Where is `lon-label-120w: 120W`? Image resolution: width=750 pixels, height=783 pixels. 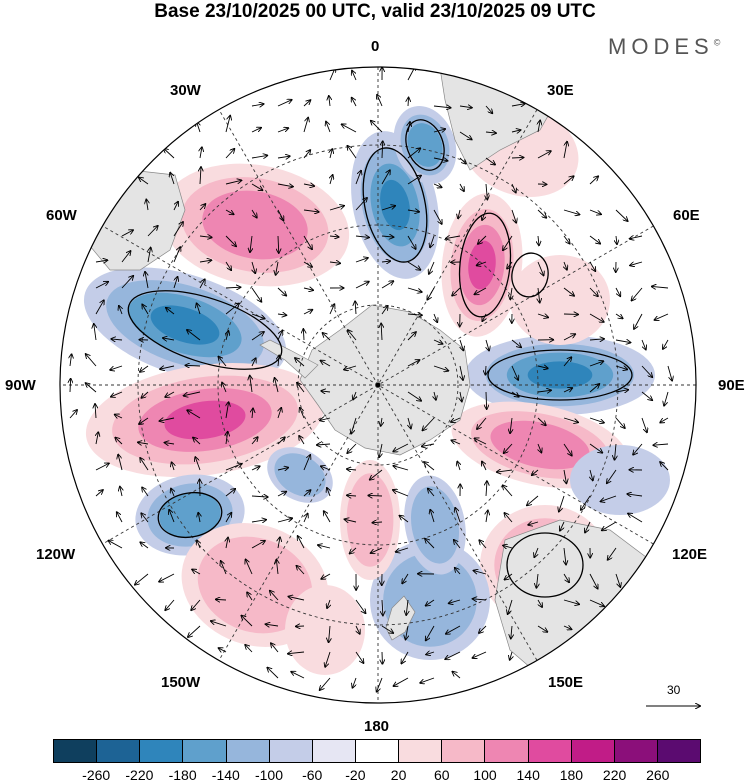
lon-label-120w: 120W is located at coordinates (56, 554).